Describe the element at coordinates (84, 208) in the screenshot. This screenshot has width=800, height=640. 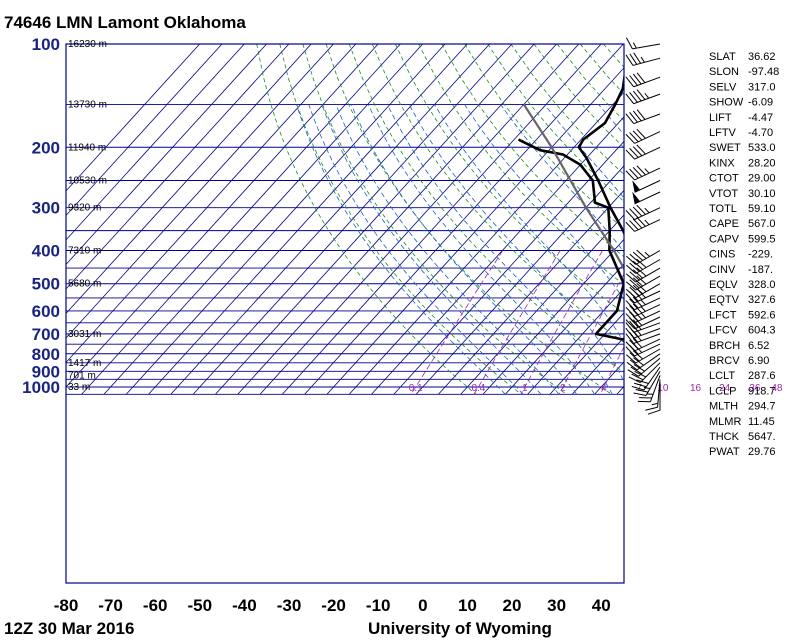
I see `height-label: 9320 m` at that location.